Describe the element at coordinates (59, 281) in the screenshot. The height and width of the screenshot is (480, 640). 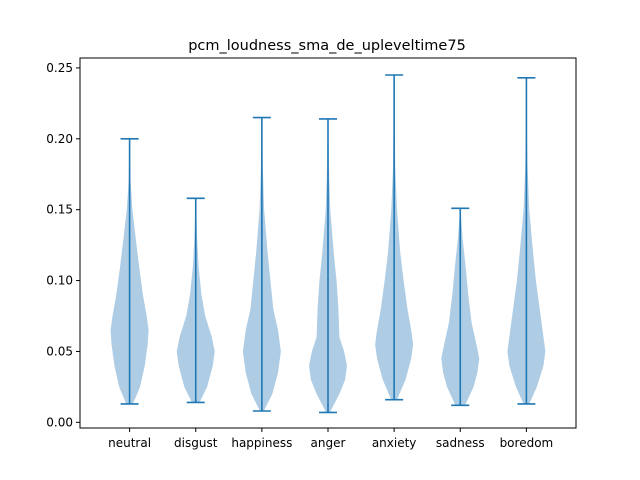
I see `y-tick-label: 0.10` at that location.